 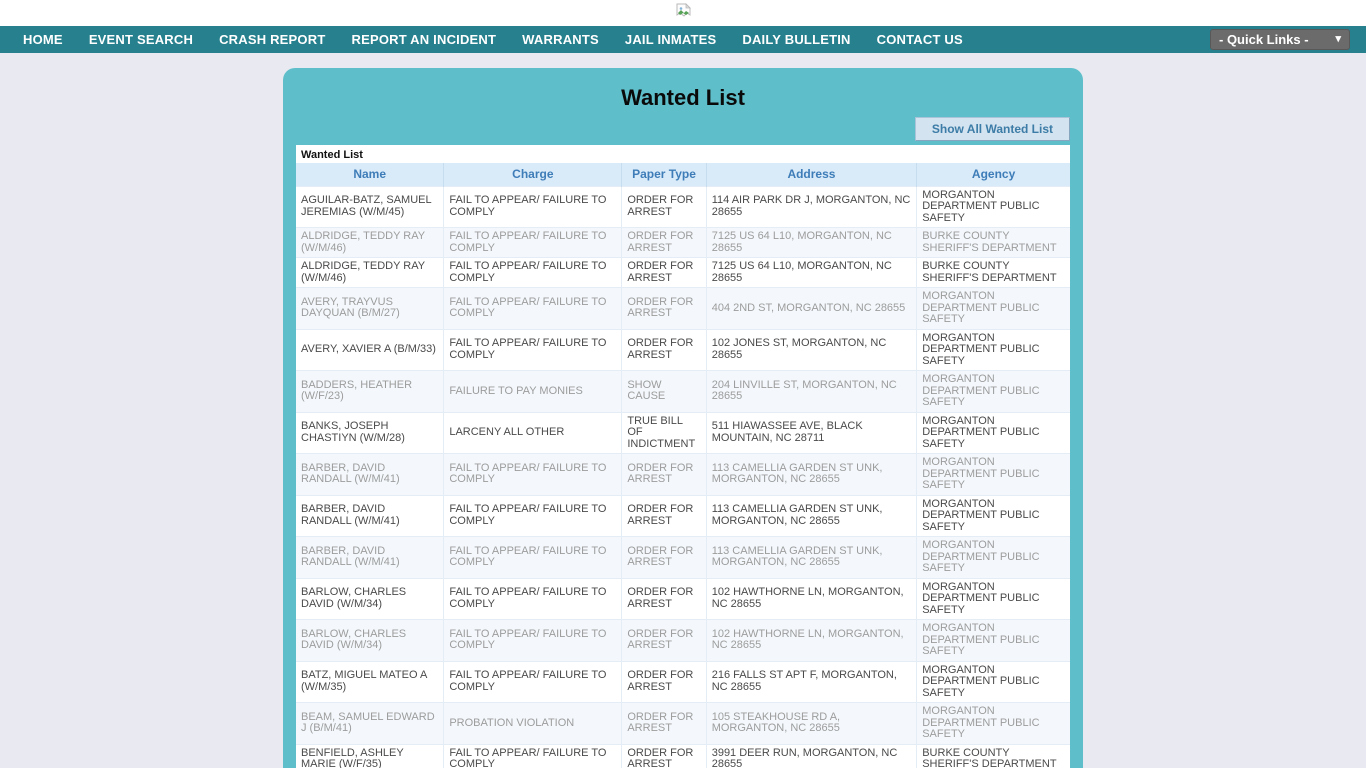 I want to click on cell-name: BENFIELD, ASHLEY MARIE (W/F/35), so click(x=370, y=755).